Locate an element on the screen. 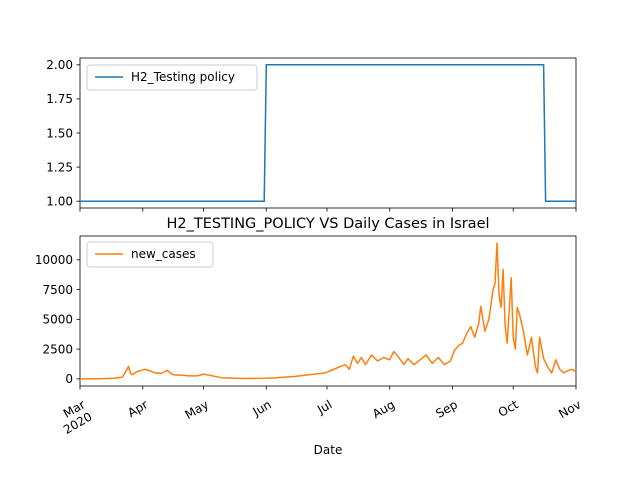  x-tick-label: Sep is located at coordinates (446, 408).